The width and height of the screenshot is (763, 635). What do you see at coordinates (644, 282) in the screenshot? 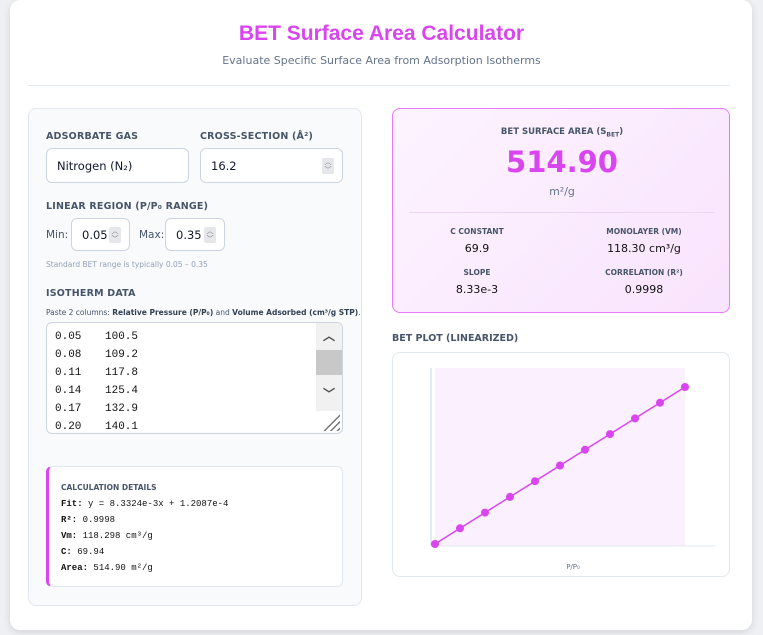
I see `stat-item: CORRELATION (R²) 0.9998` at bounding box center [644, 282].